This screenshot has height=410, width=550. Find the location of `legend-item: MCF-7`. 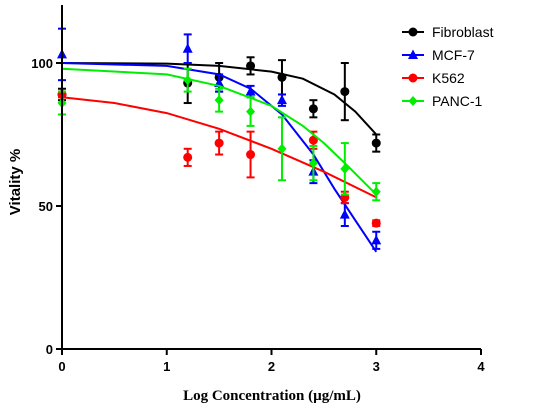

legend-item: MCF-7 is located at coordinates (438, 55).